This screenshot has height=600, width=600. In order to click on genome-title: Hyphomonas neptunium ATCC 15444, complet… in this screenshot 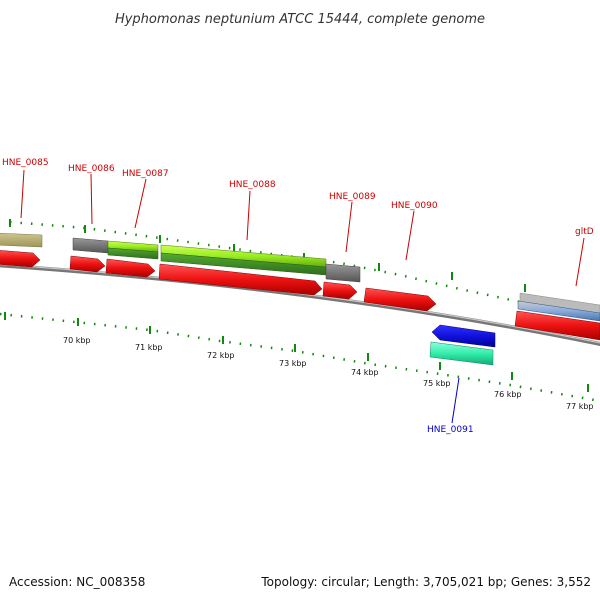, I will do `click(300, 19)`.